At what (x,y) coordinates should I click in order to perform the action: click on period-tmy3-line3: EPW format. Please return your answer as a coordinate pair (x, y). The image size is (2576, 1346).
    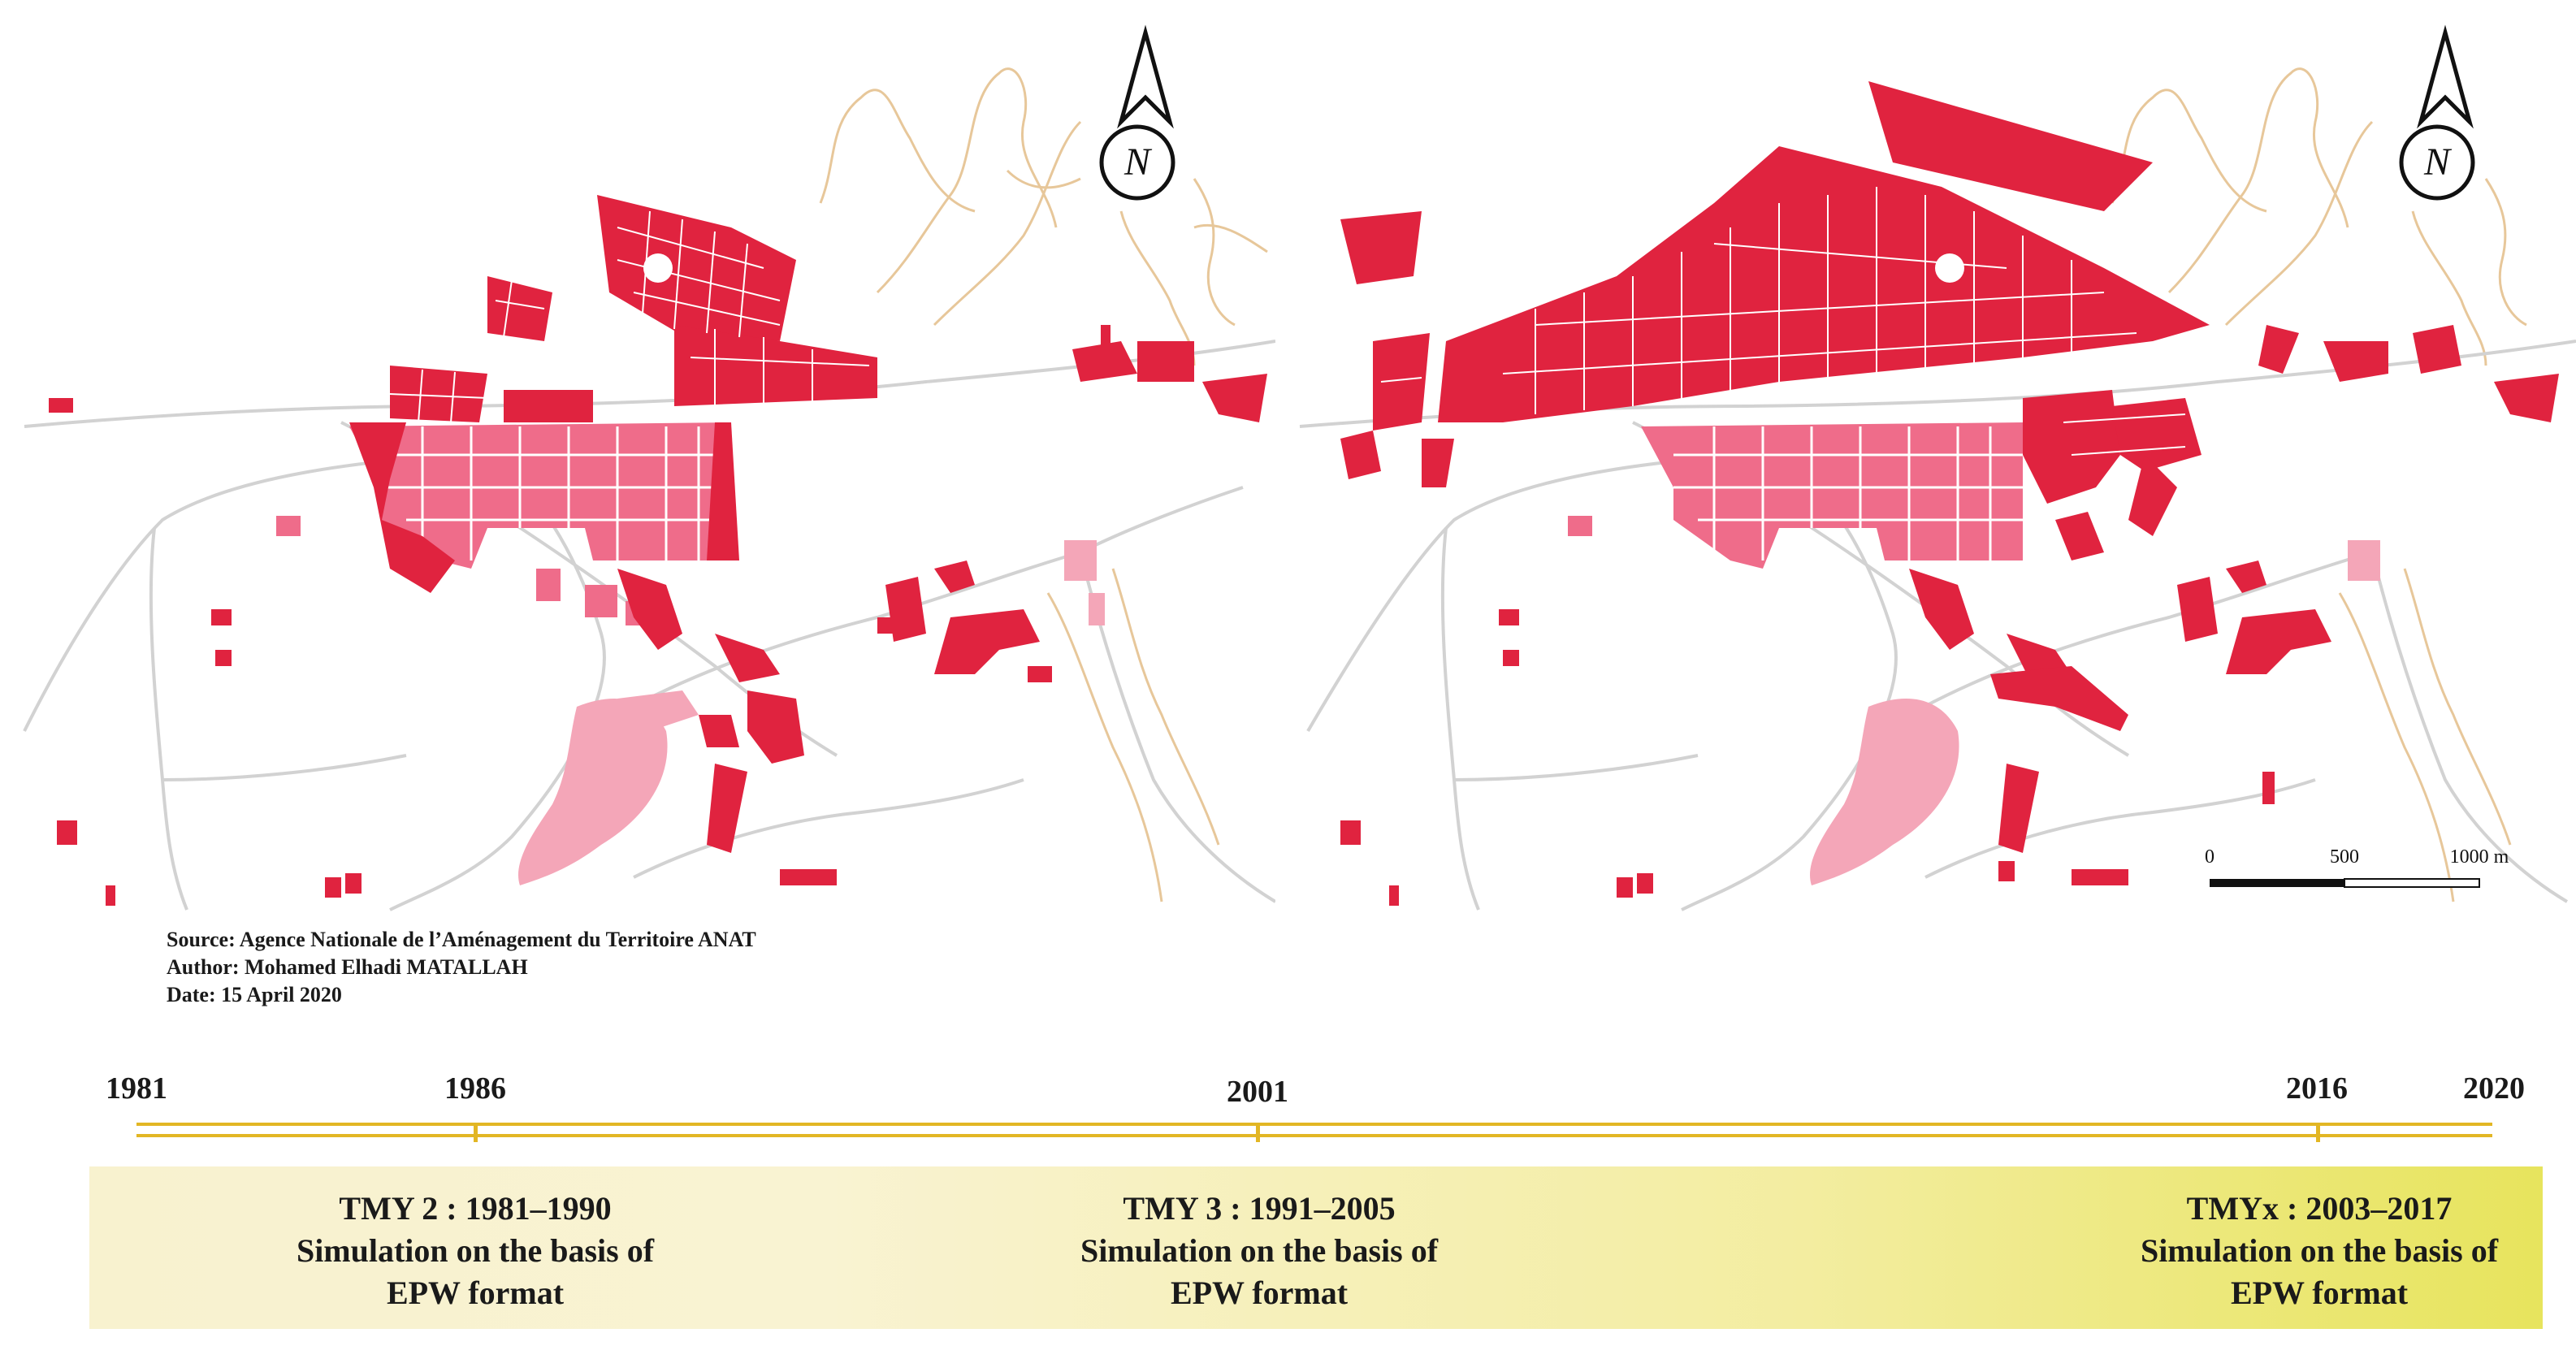
    Looking at the image, I should click on (1259, 1293).